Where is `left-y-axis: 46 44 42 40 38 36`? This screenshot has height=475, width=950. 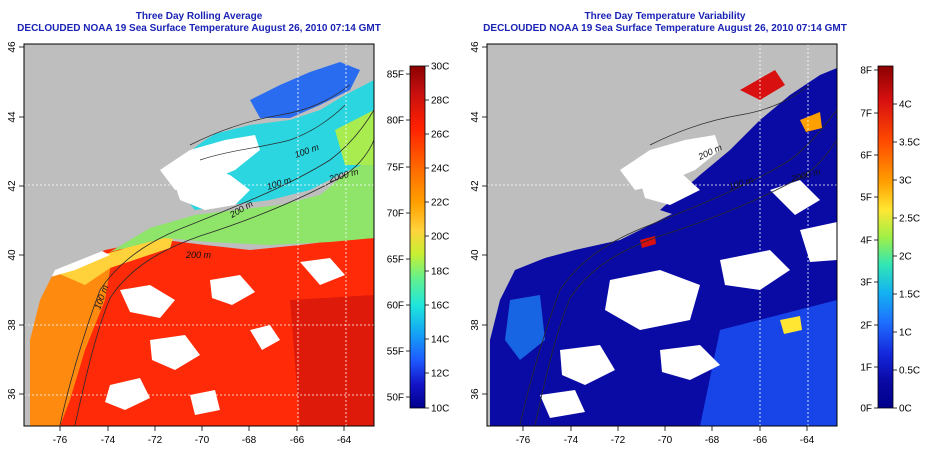
left-y-axis: 46 44 42 40 38 36 is located at coordinates (15, 220).